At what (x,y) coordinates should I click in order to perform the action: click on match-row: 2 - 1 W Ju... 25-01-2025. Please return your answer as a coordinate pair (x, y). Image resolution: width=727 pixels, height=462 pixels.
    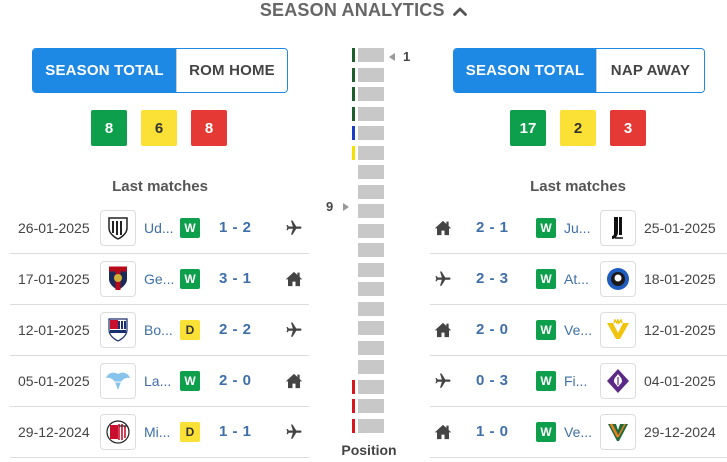
    Looking at the image, I should click on (578, 228).